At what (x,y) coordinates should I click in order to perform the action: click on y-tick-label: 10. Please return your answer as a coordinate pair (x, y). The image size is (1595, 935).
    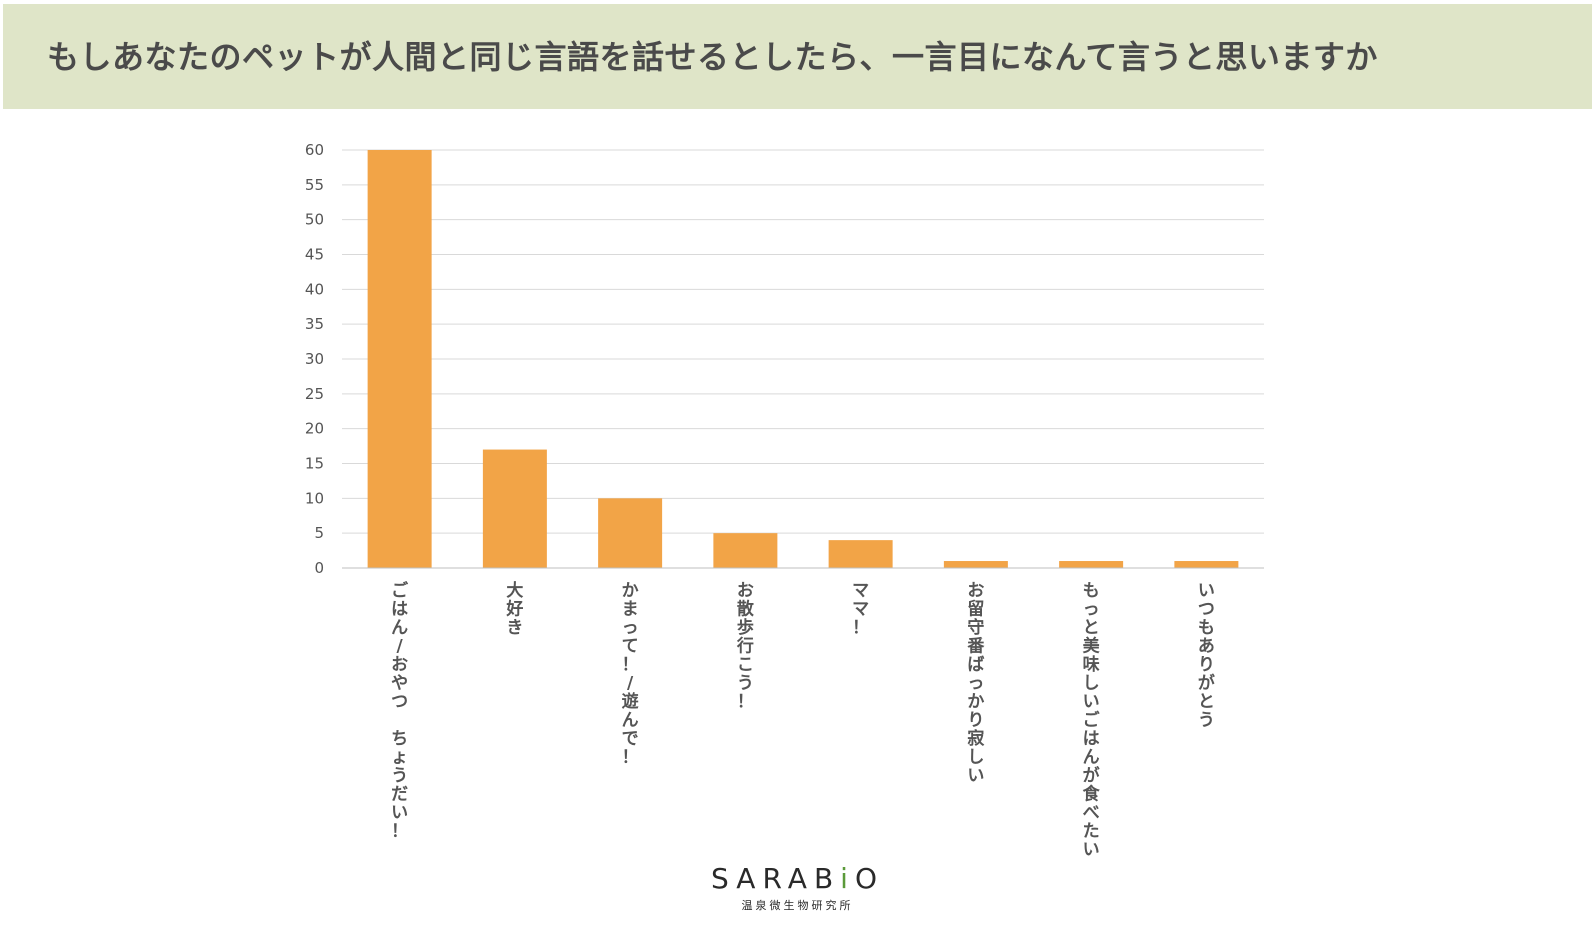
    Looking at the image, I should click on (314, 498).